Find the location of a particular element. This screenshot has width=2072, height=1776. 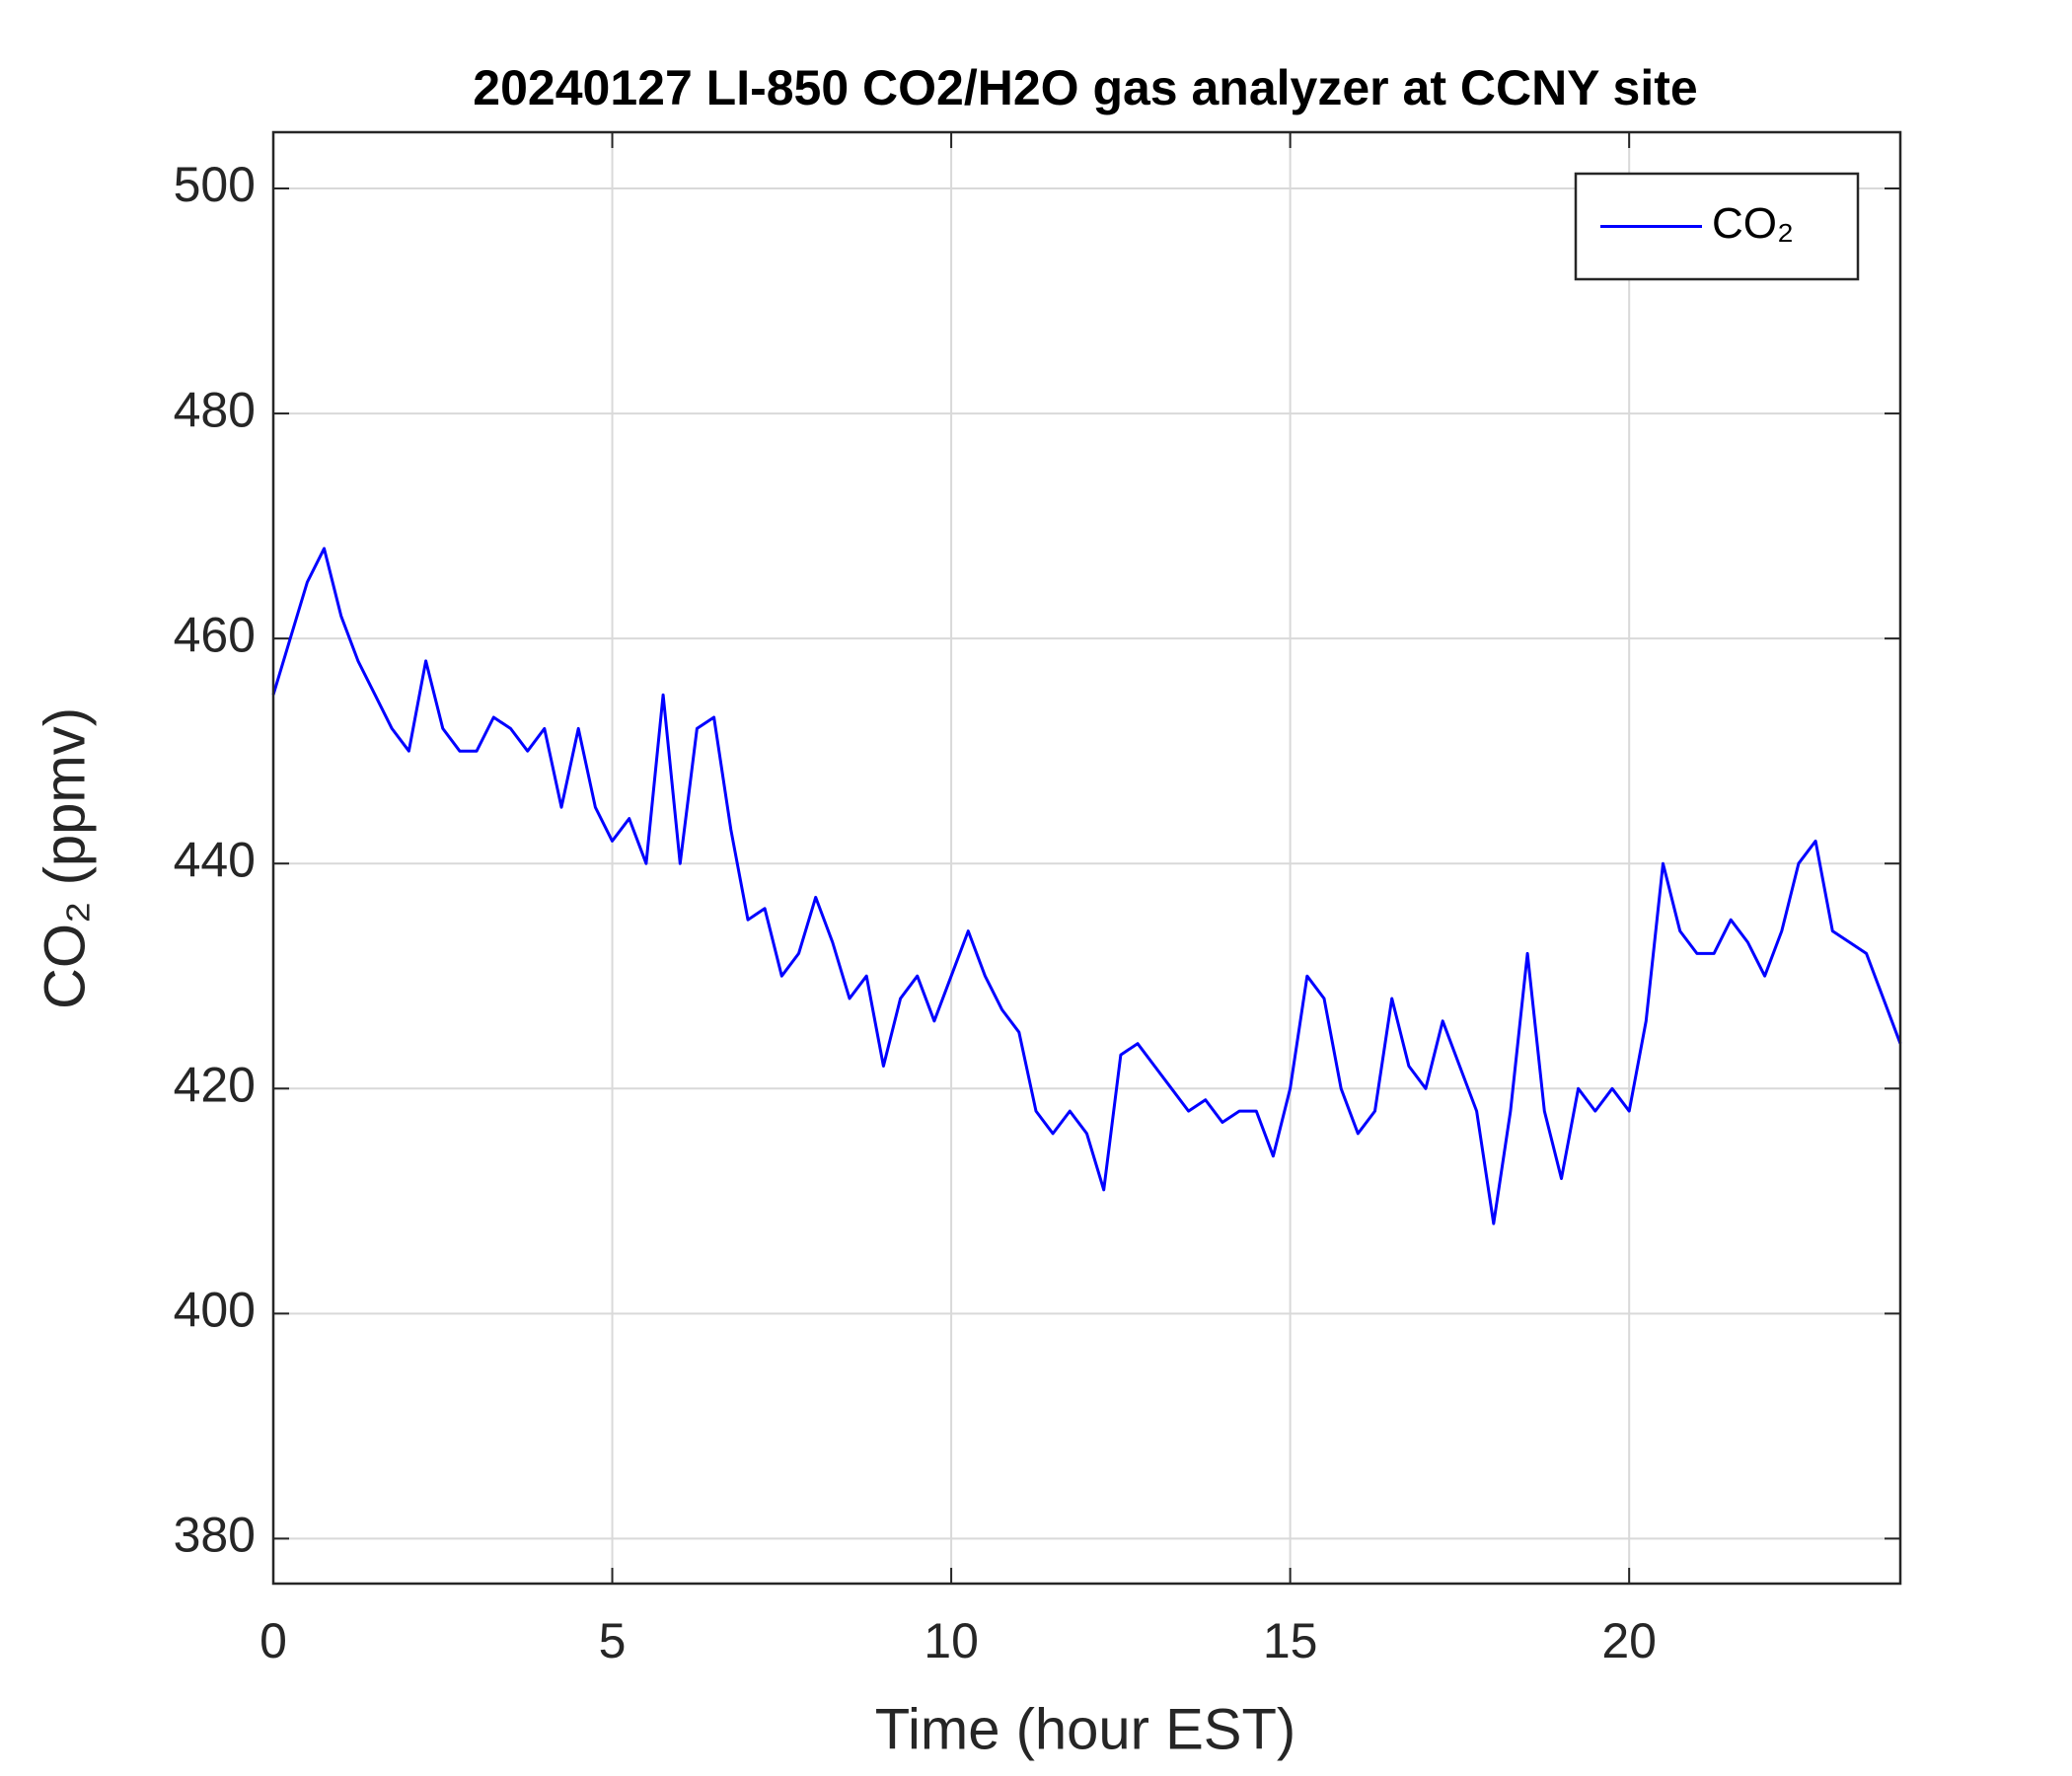

x-tick-label: 20 is located at coordinates (1629, 1640).